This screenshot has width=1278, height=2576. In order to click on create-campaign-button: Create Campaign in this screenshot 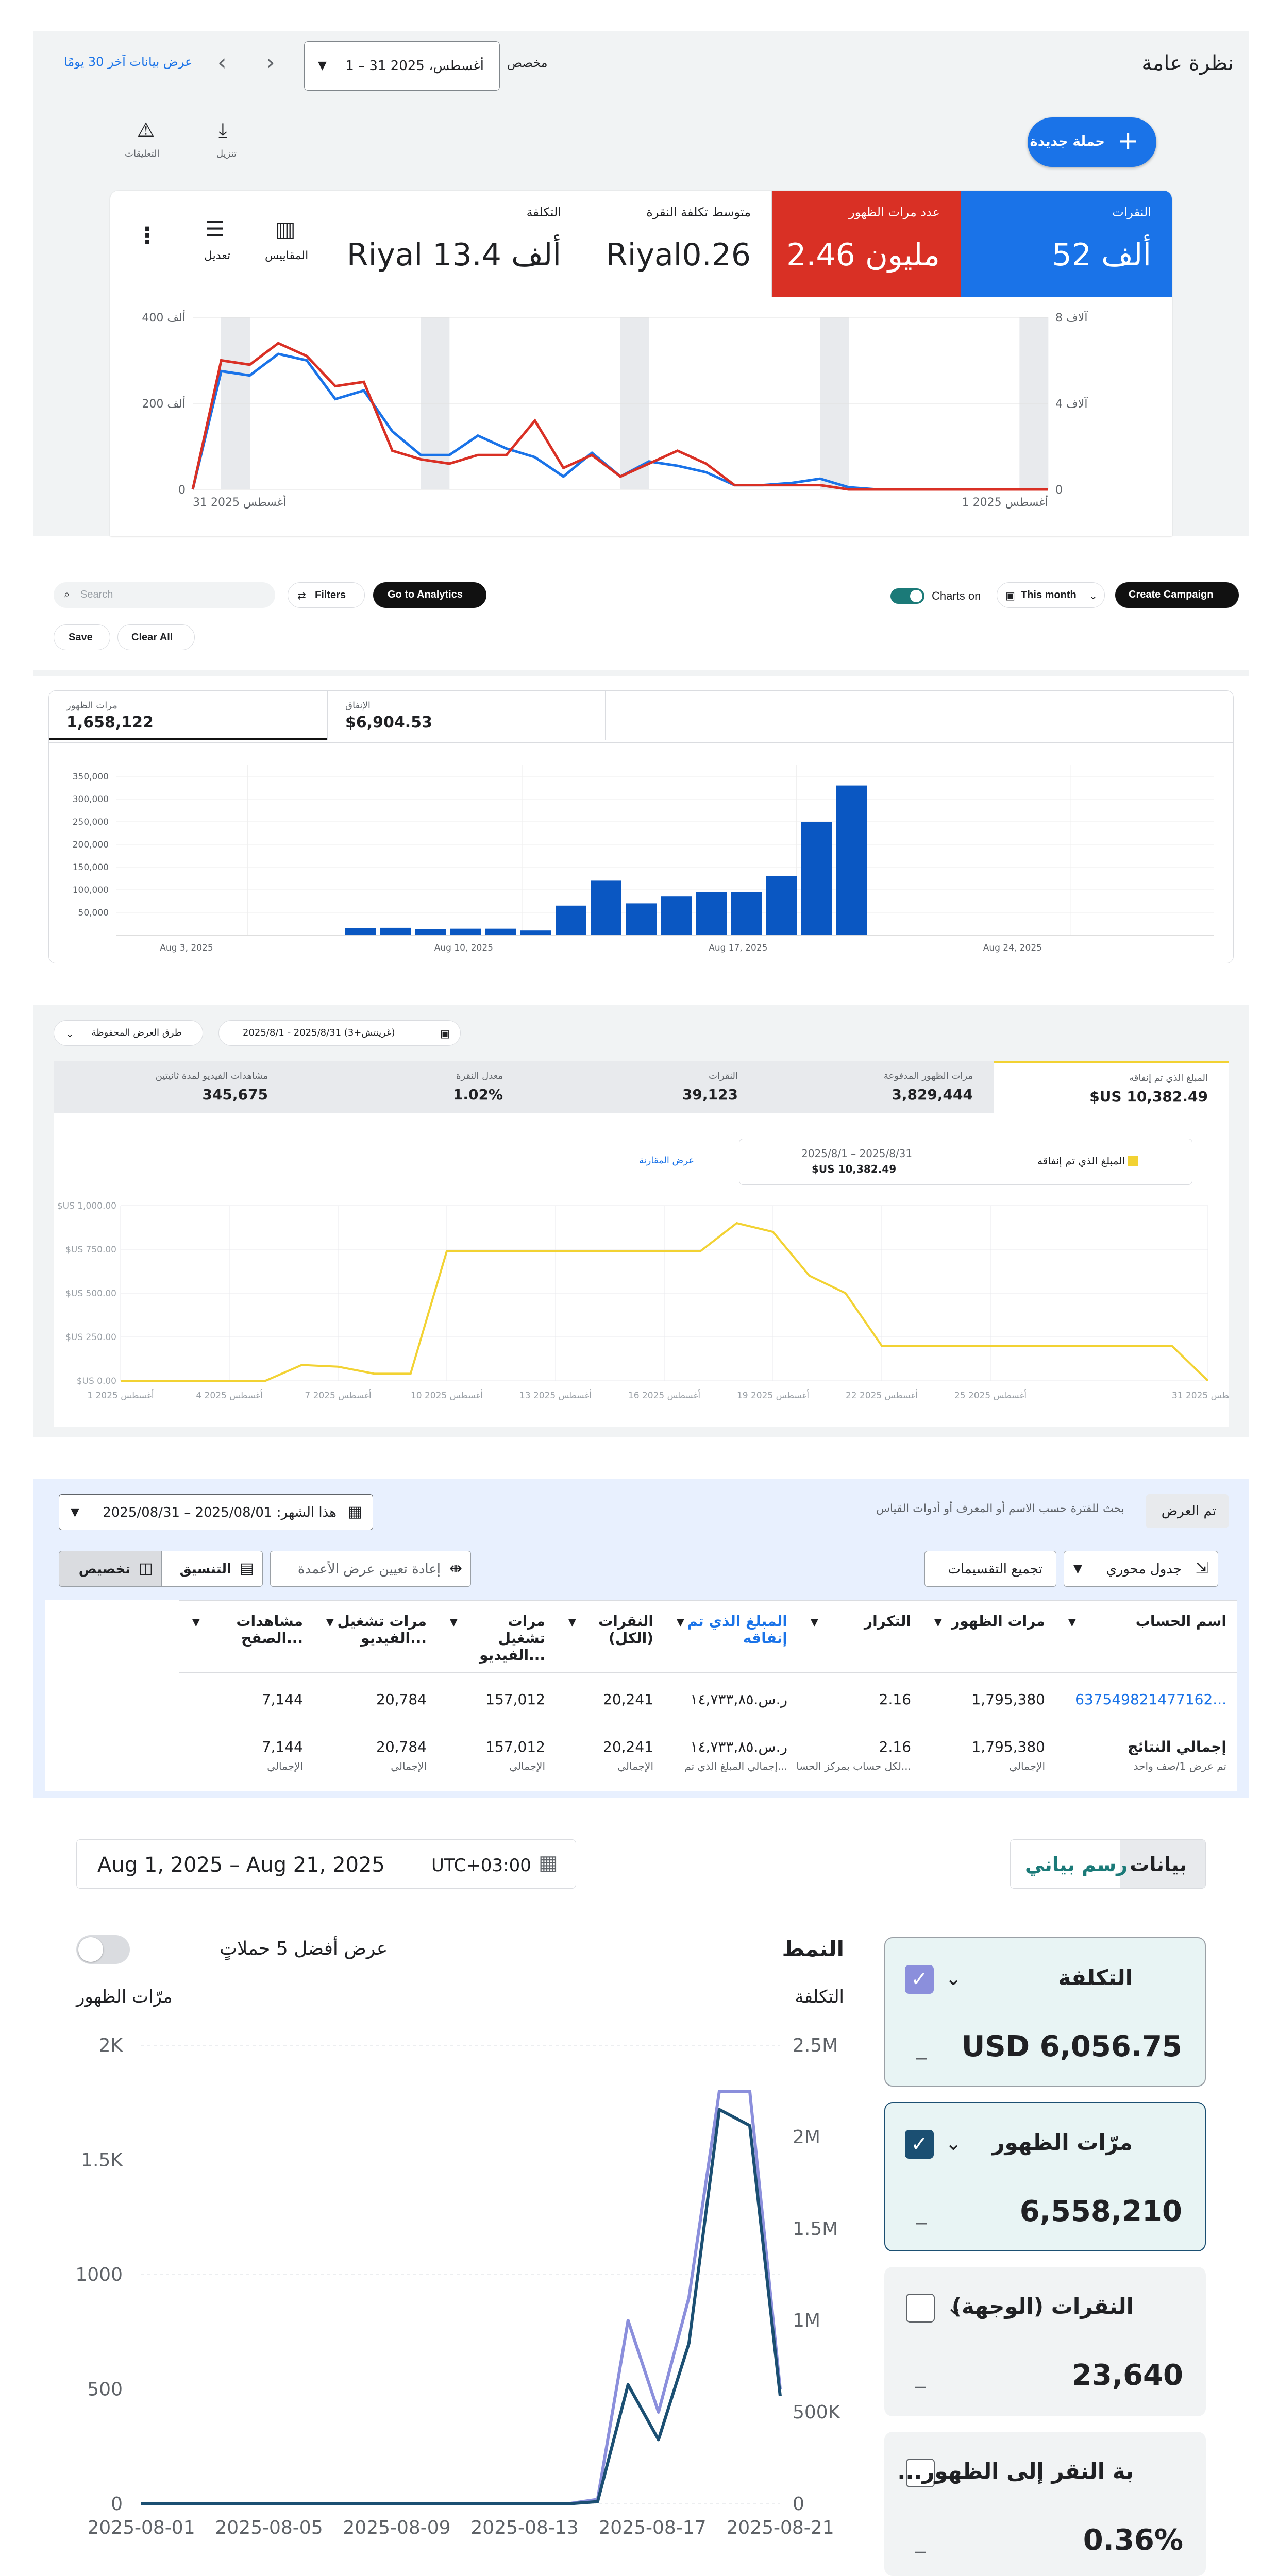, I will do `click(1177, 595)`.